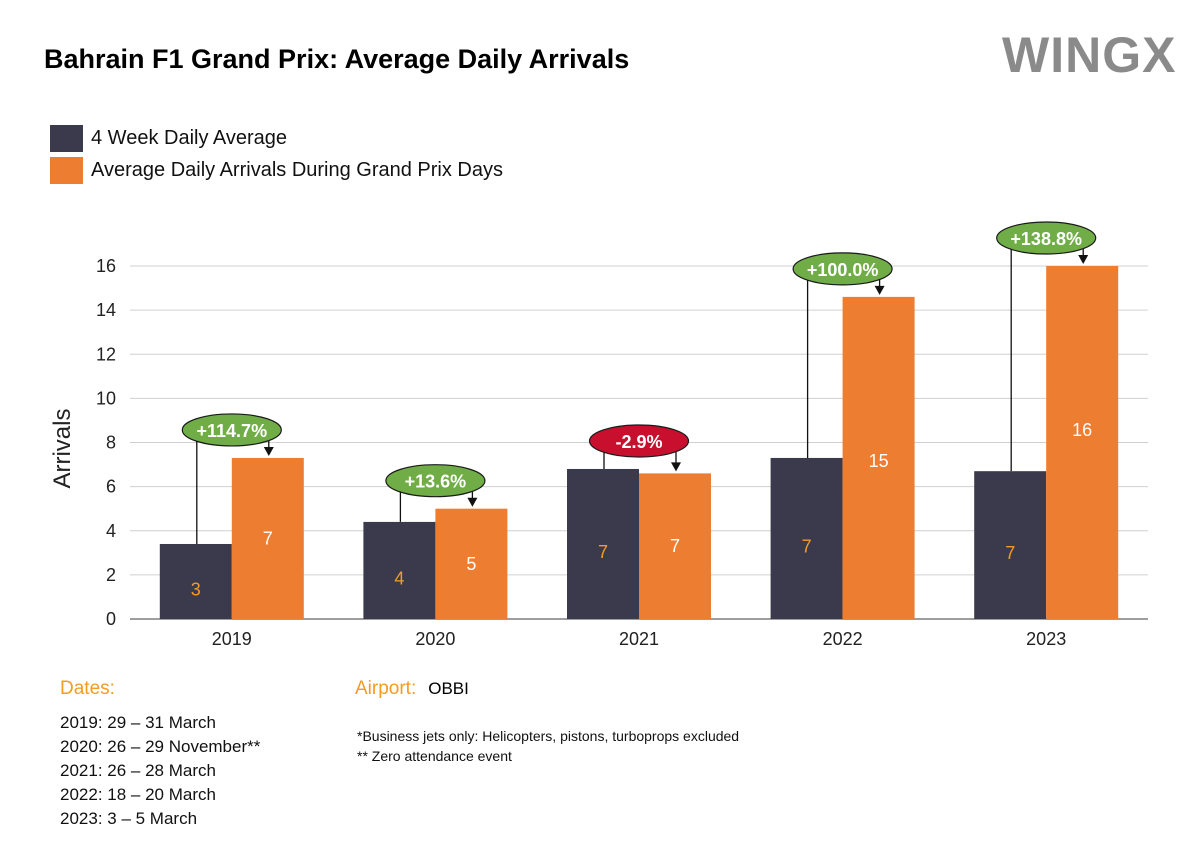 The width and height of the screenshot is (1200, 844). I want to click on data-label-4-week: 3, so click(196, 589).